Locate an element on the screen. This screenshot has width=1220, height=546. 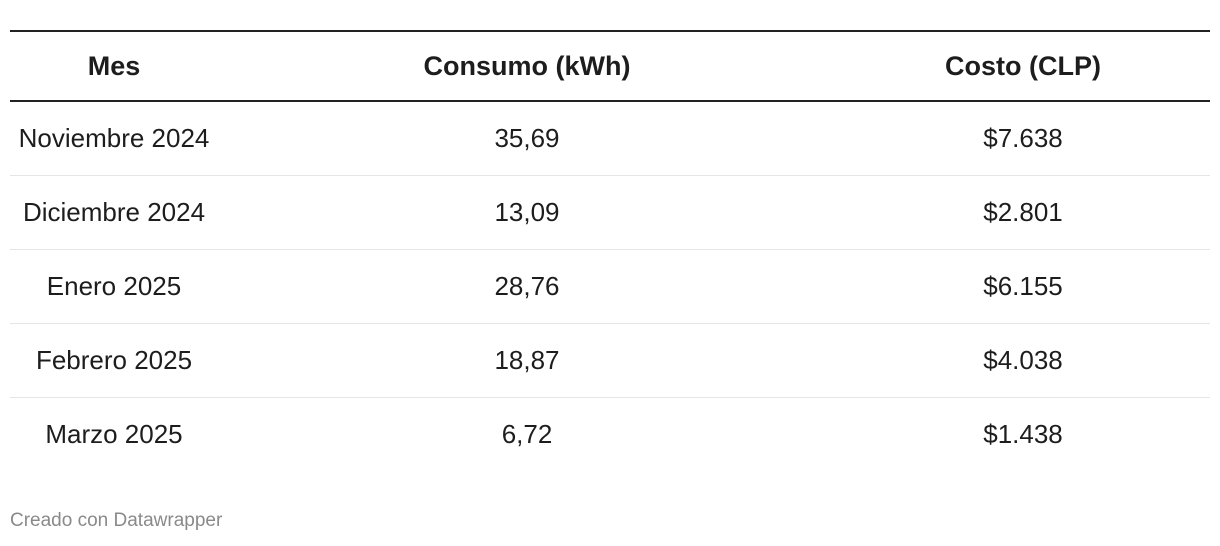
table-cell: $7.638 is located at coordinates (1023, 137).